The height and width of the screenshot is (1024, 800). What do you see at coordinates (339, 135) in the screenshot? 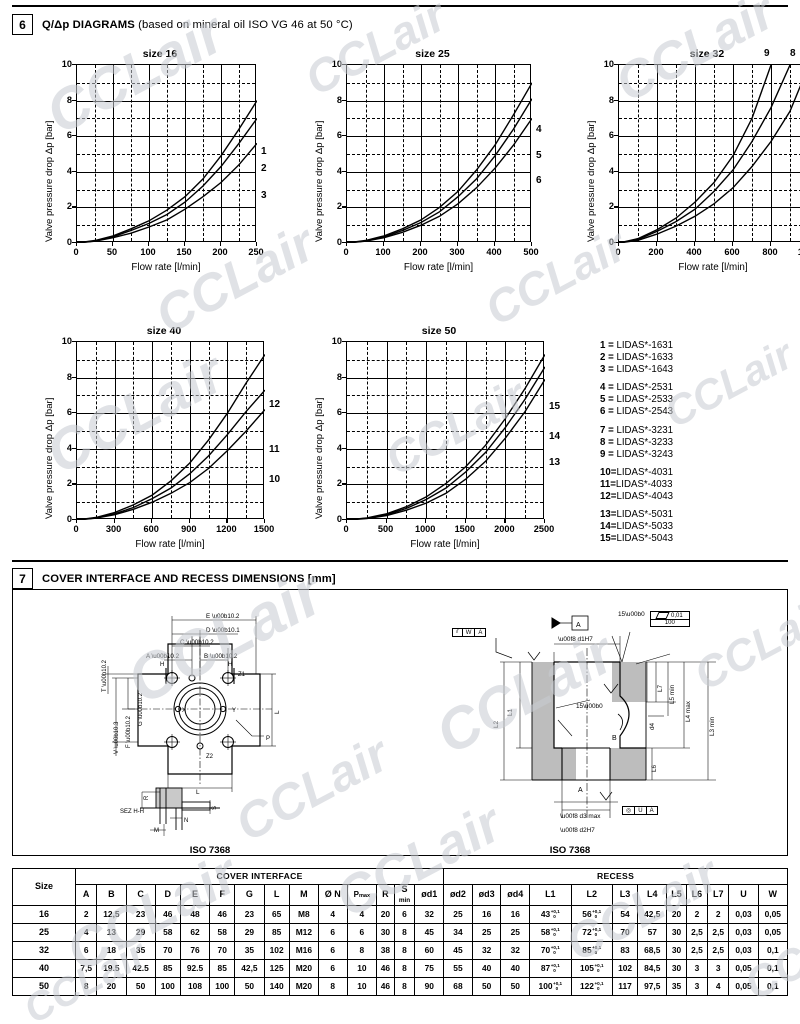
I see `y-tick-label: 6` at bounding box center [339, 135].